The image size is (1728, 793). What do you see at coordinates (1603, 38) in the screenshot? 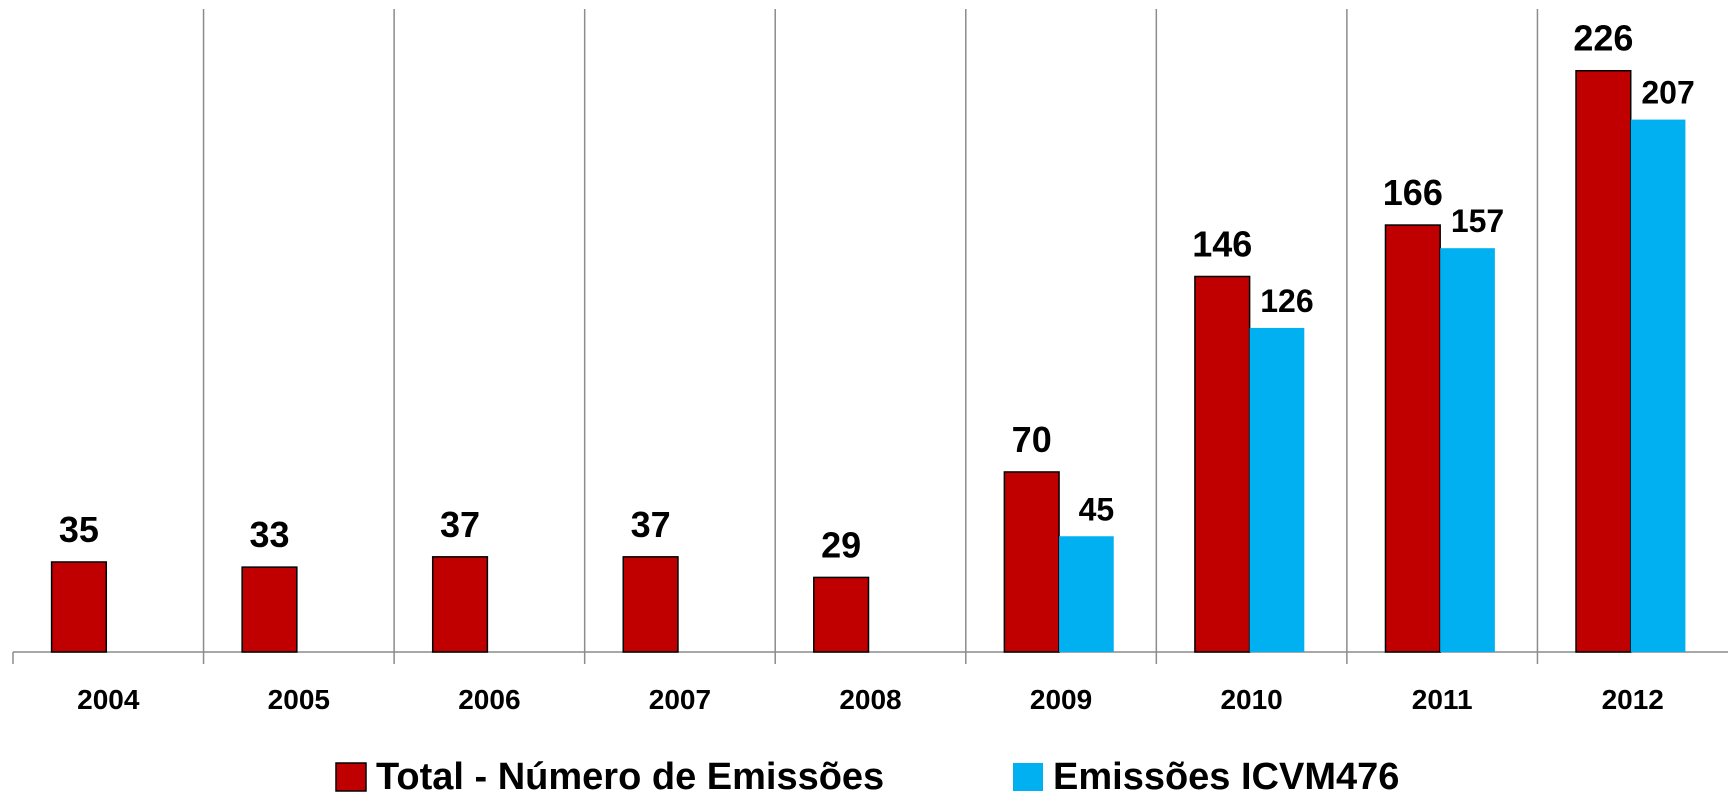
I see `data-label: 226` at bounding box center [1603, 38].